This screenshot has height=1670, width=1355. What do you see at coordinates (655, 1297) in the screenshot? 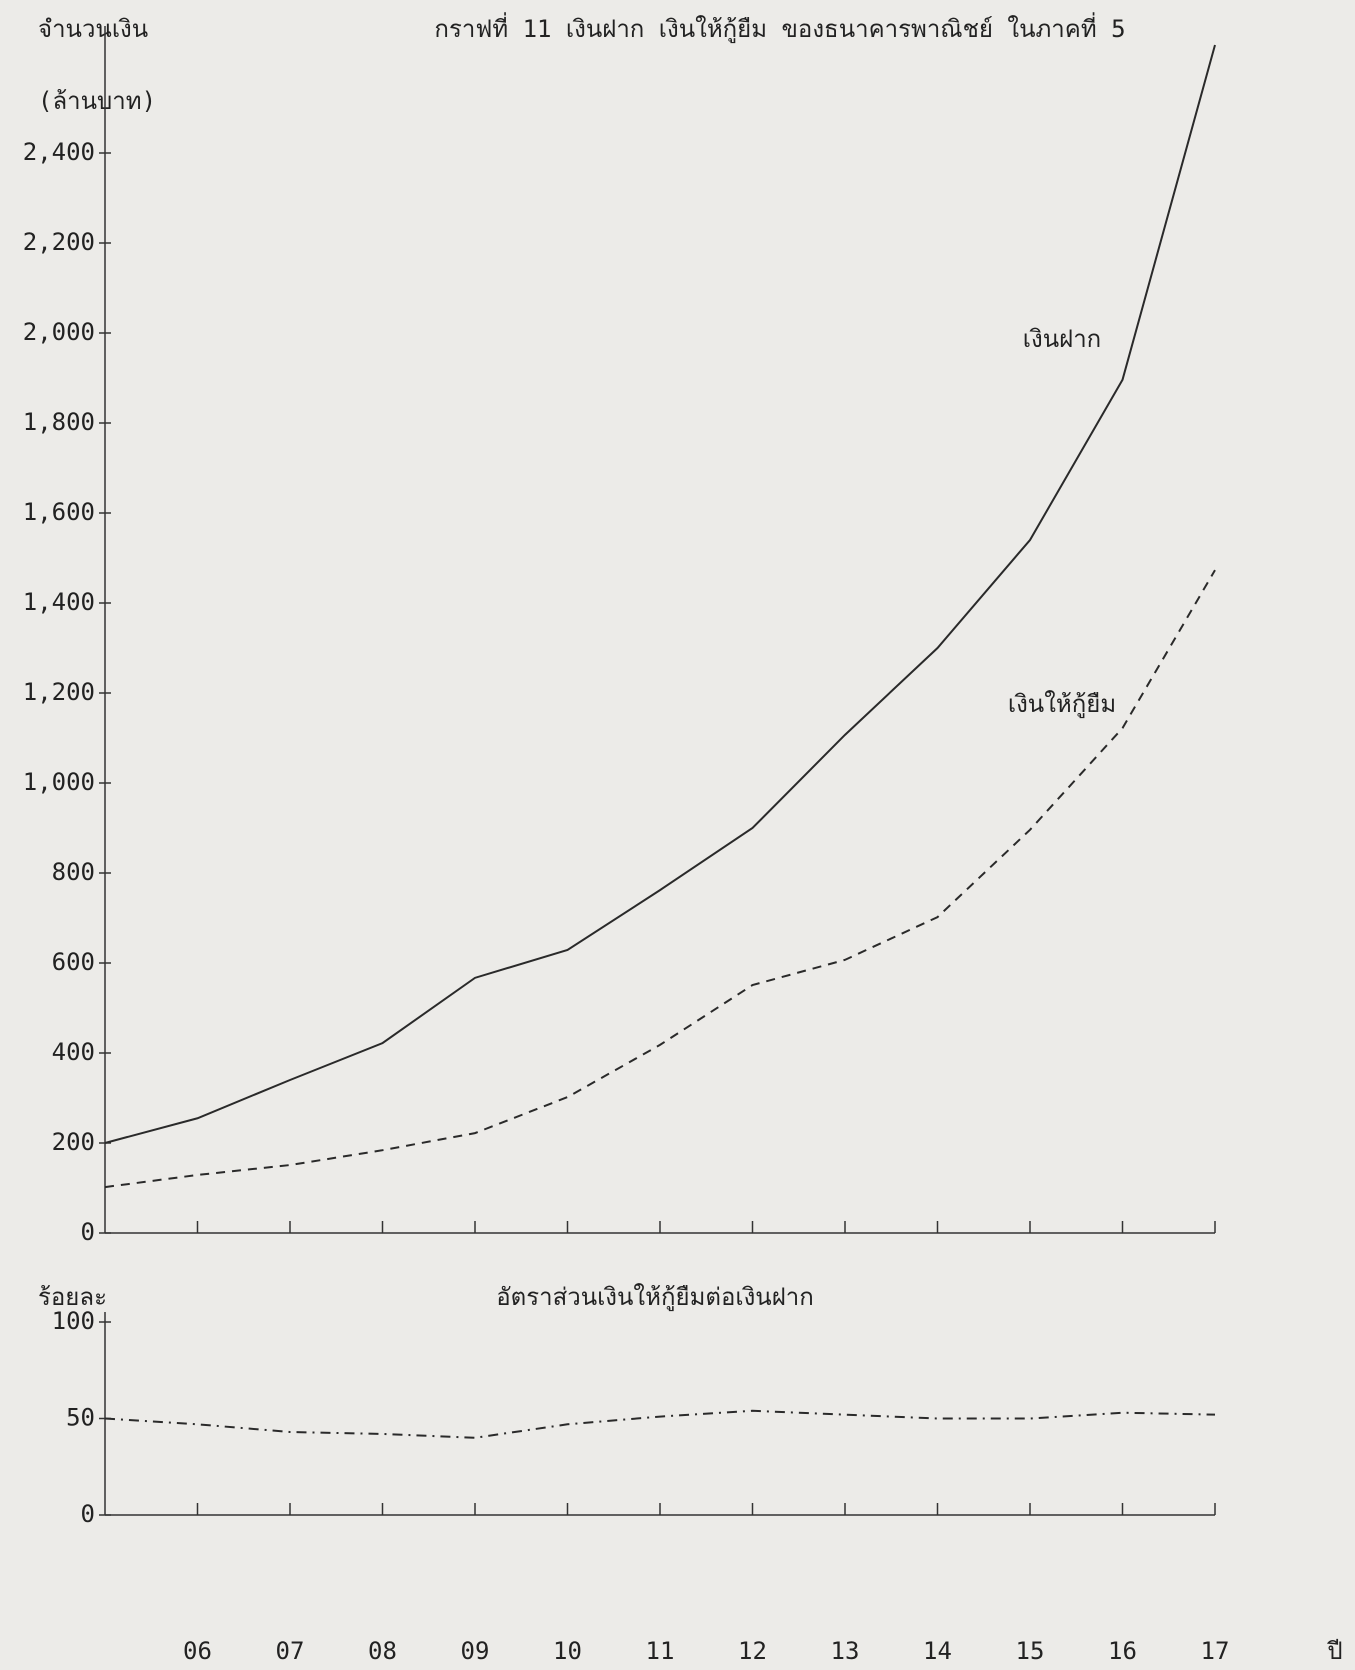
I see `chart-title: อัตราส่วนเงินให้กู้ยืมต่อเงินฝาก` at bounding box center [655, 1297].